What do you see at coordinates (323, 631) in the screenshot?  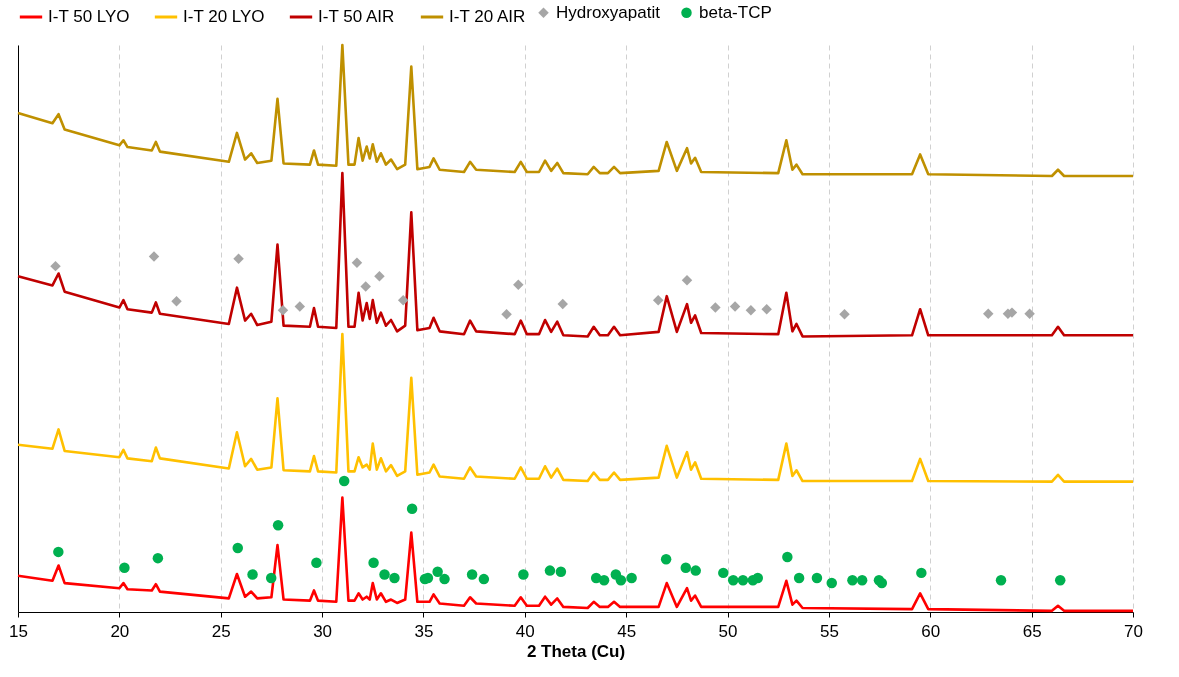 I see `x-tick-label: 30` at bounding box center [323, 631].